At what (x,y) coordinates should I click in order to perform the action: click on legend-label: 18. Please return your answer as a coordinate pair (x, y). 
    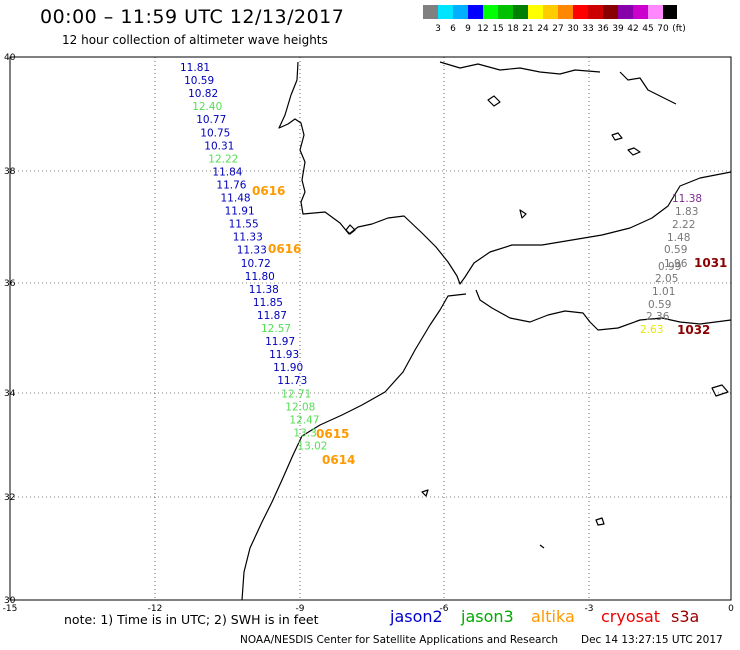
    Looking at the image, I should click on (513, 29).